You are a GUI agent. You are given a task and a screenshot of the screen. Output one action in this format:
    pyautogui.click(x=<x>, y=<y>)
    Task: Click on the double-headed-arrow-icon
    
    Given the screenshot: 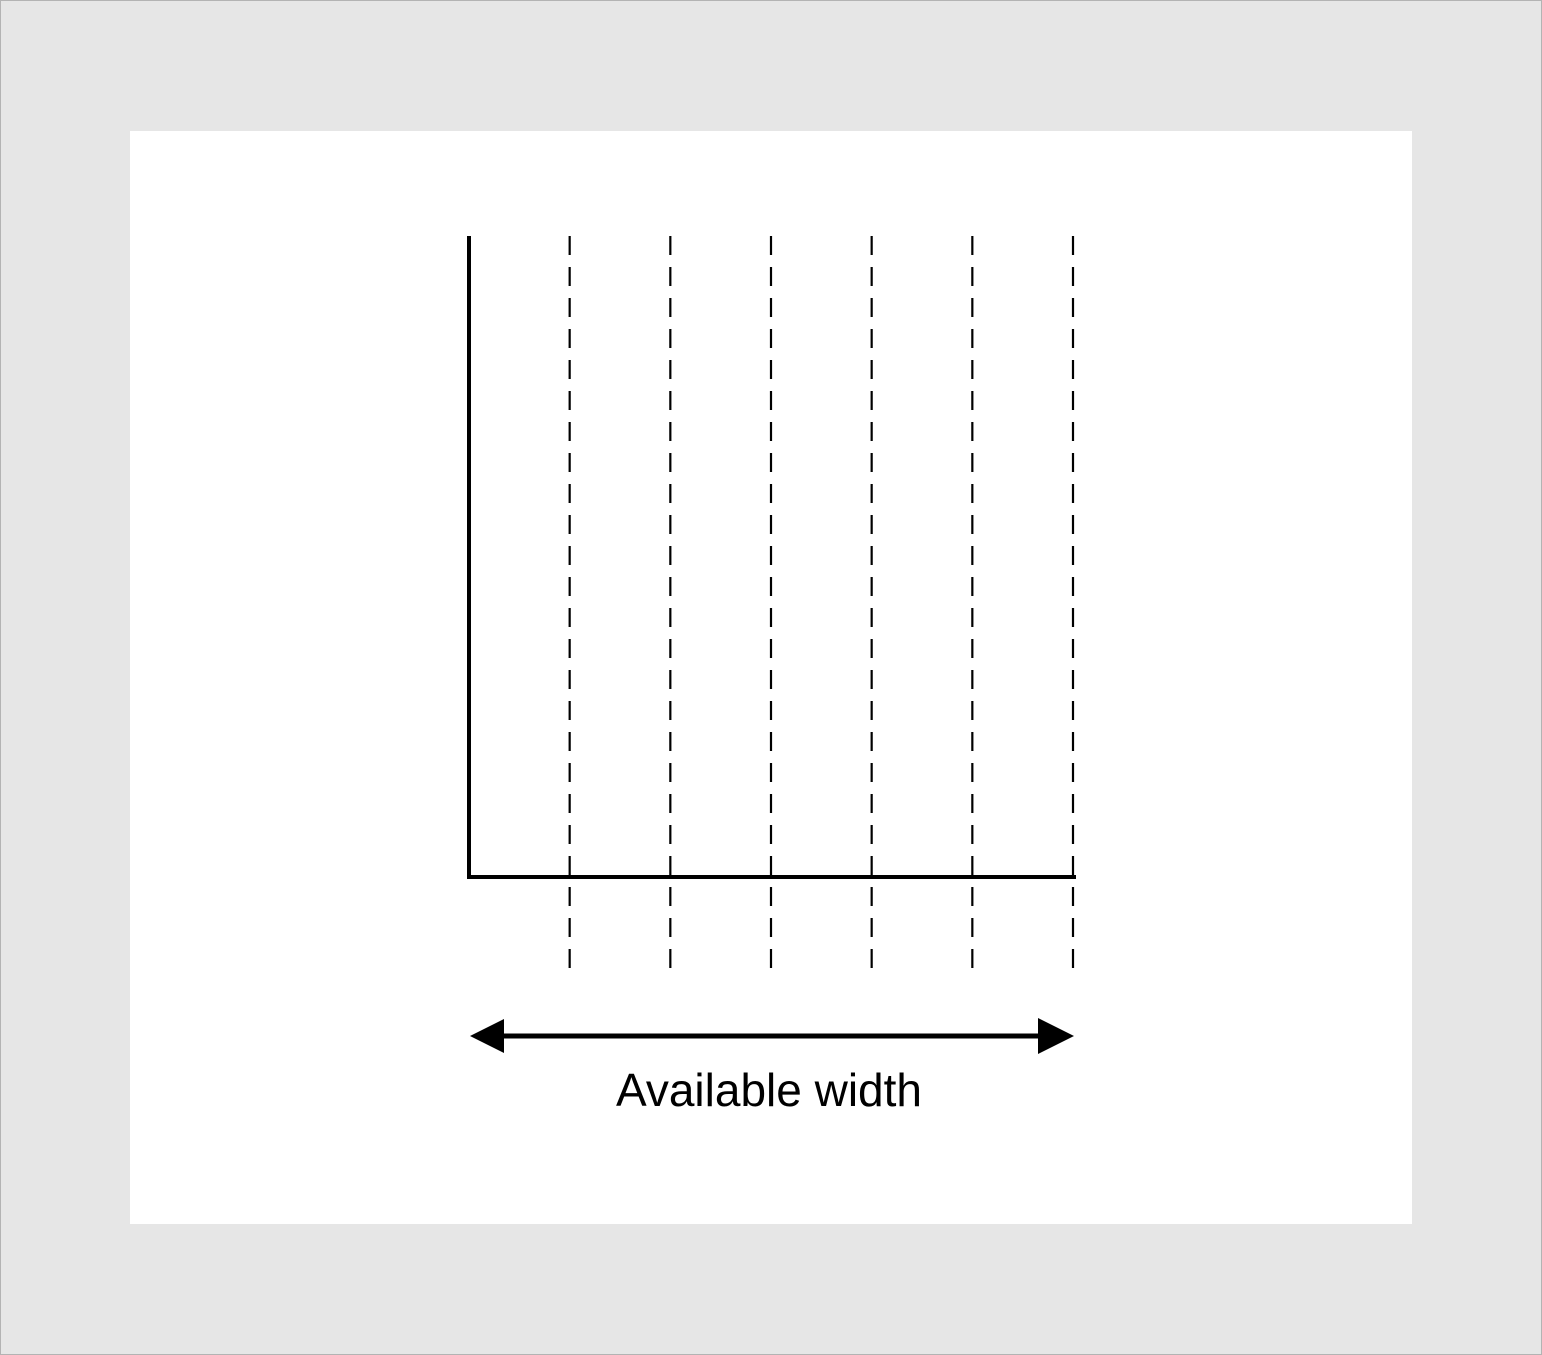 What is the action you would take?
    pyautogui.click(x=772, y=1036)
    